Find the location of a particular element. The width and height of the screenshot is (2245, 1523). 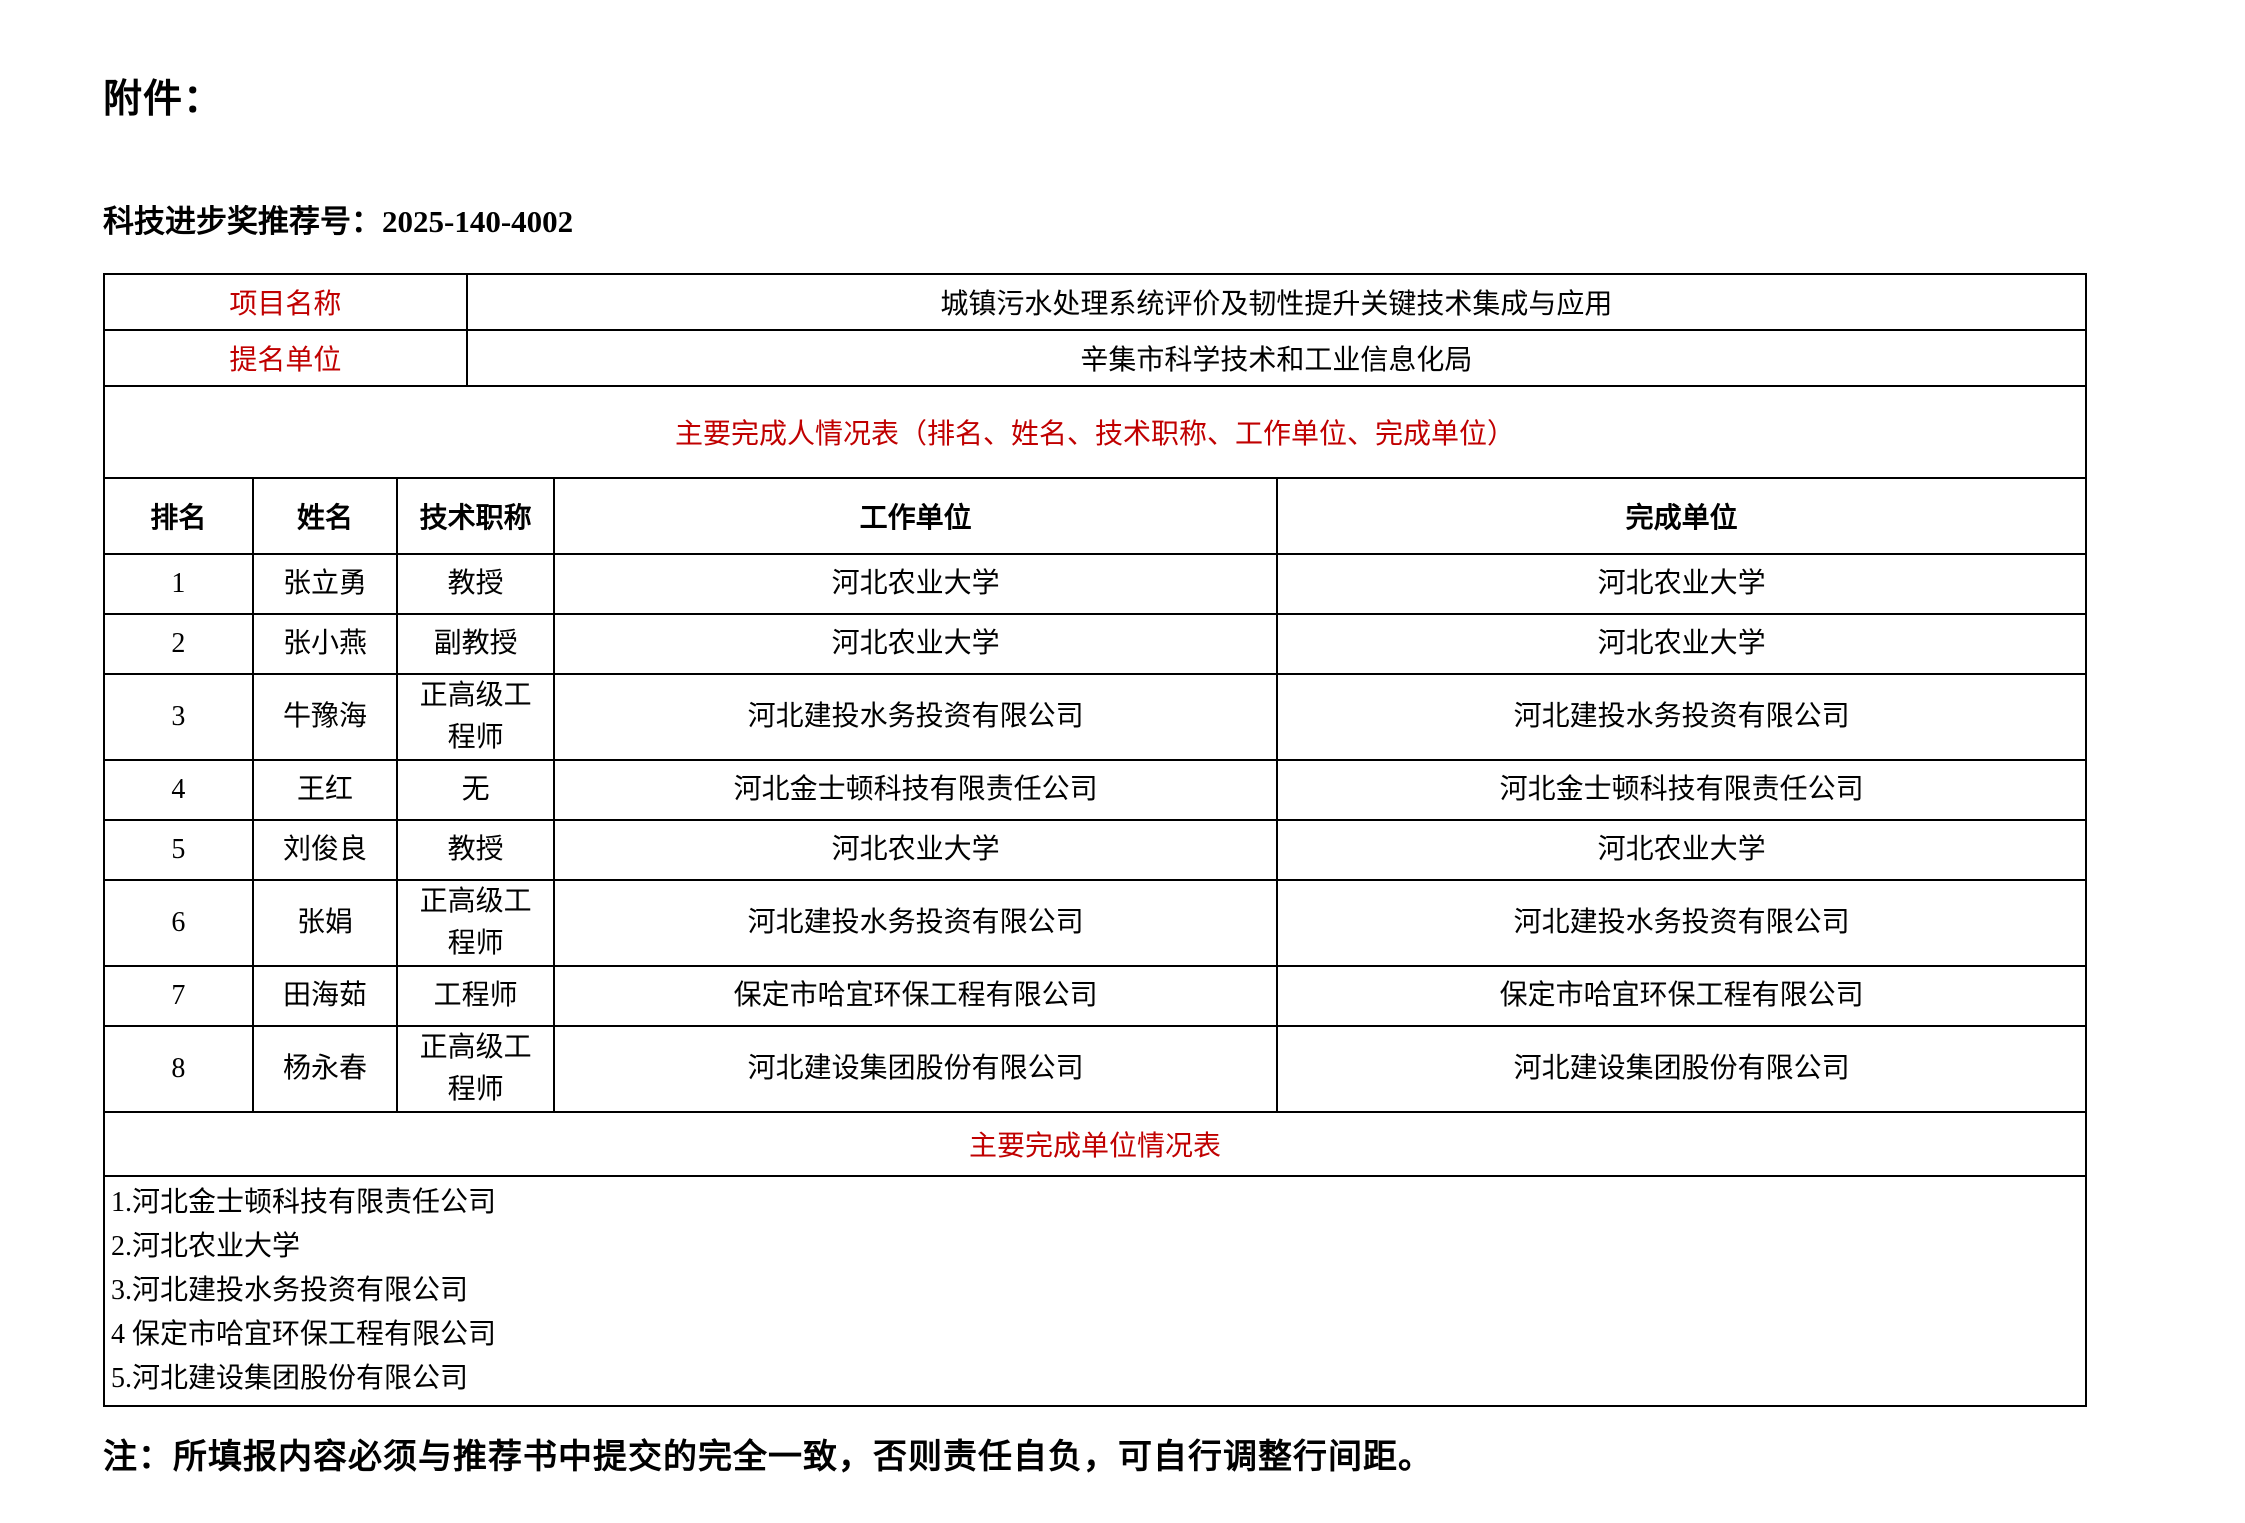

rank-cell: 4 is located at coordinates (178, 790).